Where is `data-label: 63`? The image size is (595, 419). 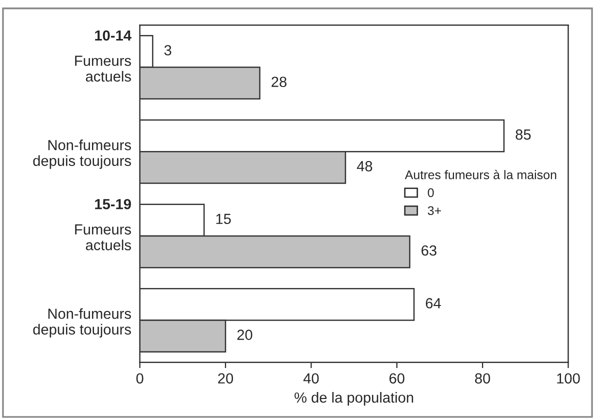 data-label: 63 is located at coordinates (429, 250).